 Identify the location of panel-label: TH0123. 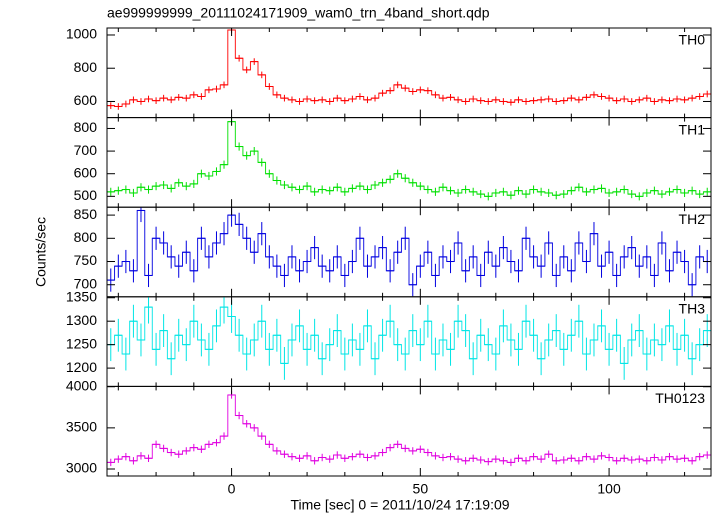
(680, 398).